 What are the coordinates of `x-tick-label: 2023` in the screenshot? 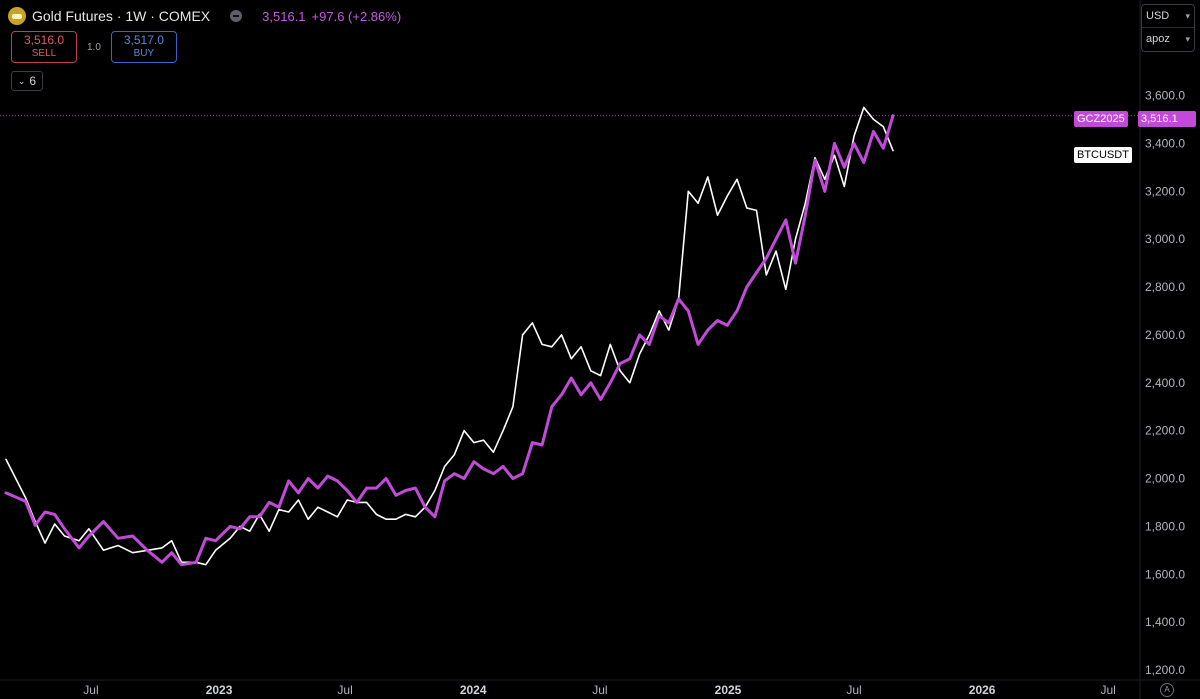 It's located at (219, 690).